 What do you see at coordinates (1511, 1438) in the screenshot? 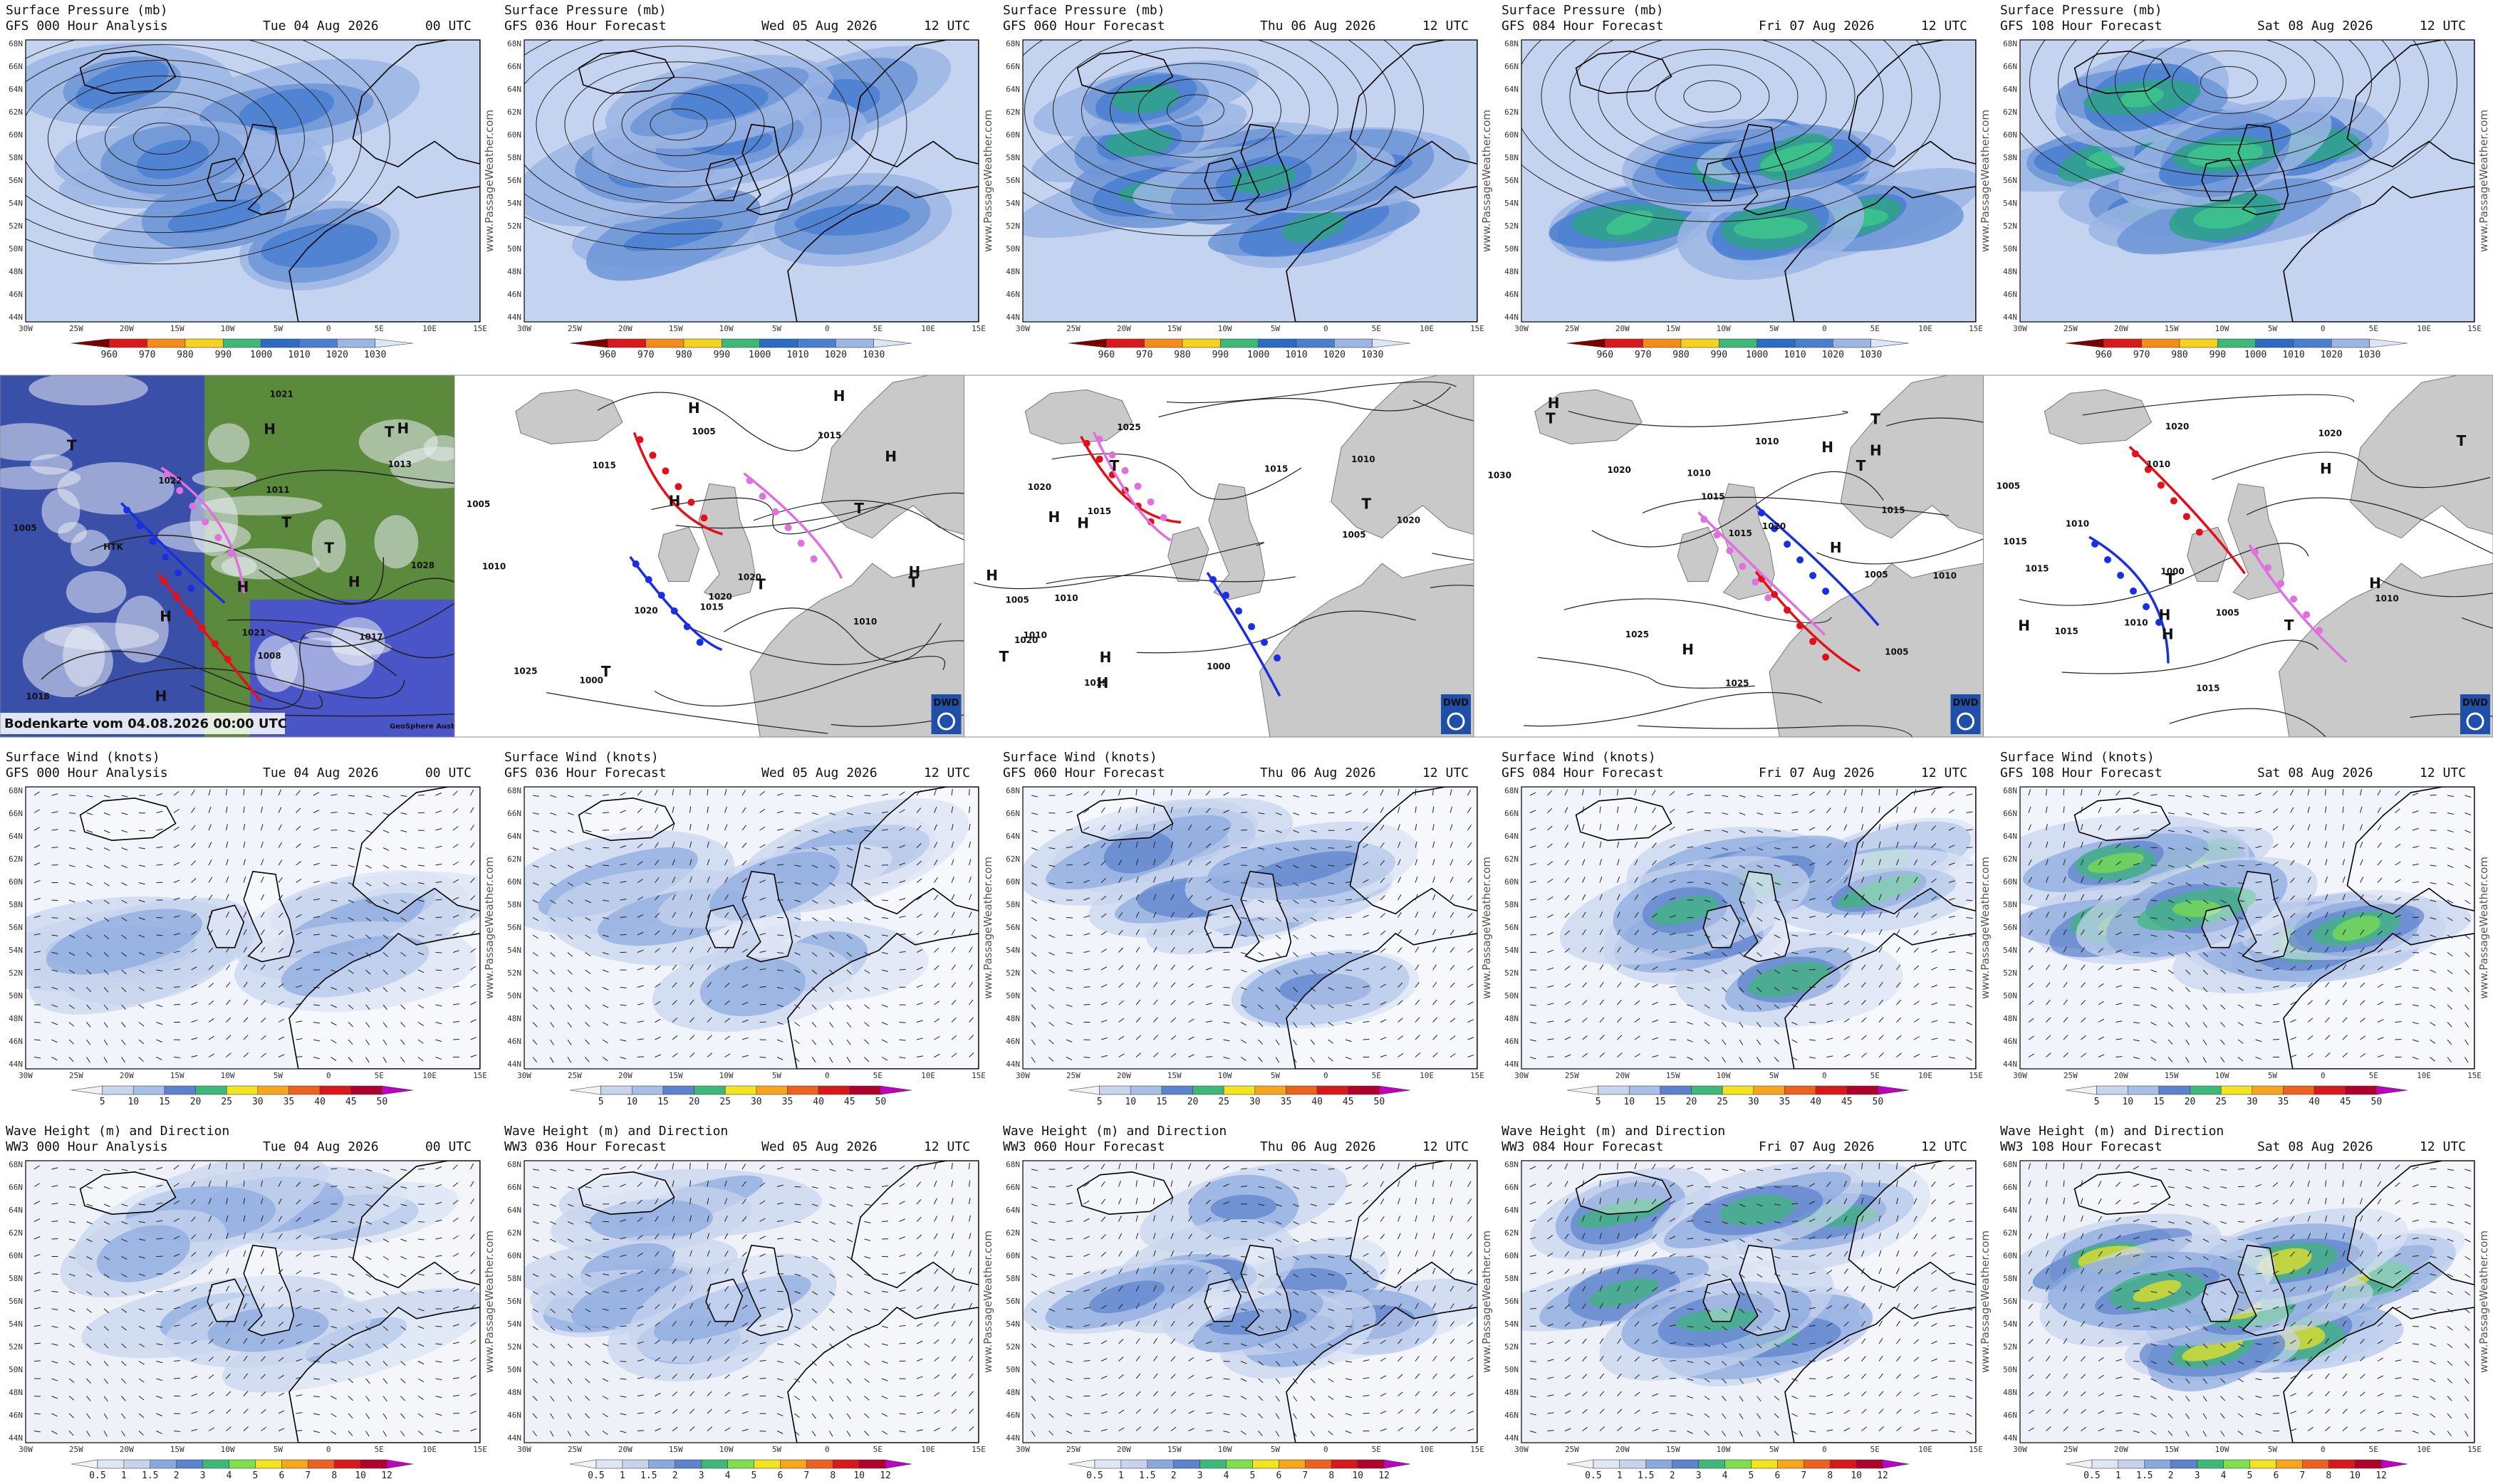
I see `lat-label: 44N` at bounding box center [1511, 1438].